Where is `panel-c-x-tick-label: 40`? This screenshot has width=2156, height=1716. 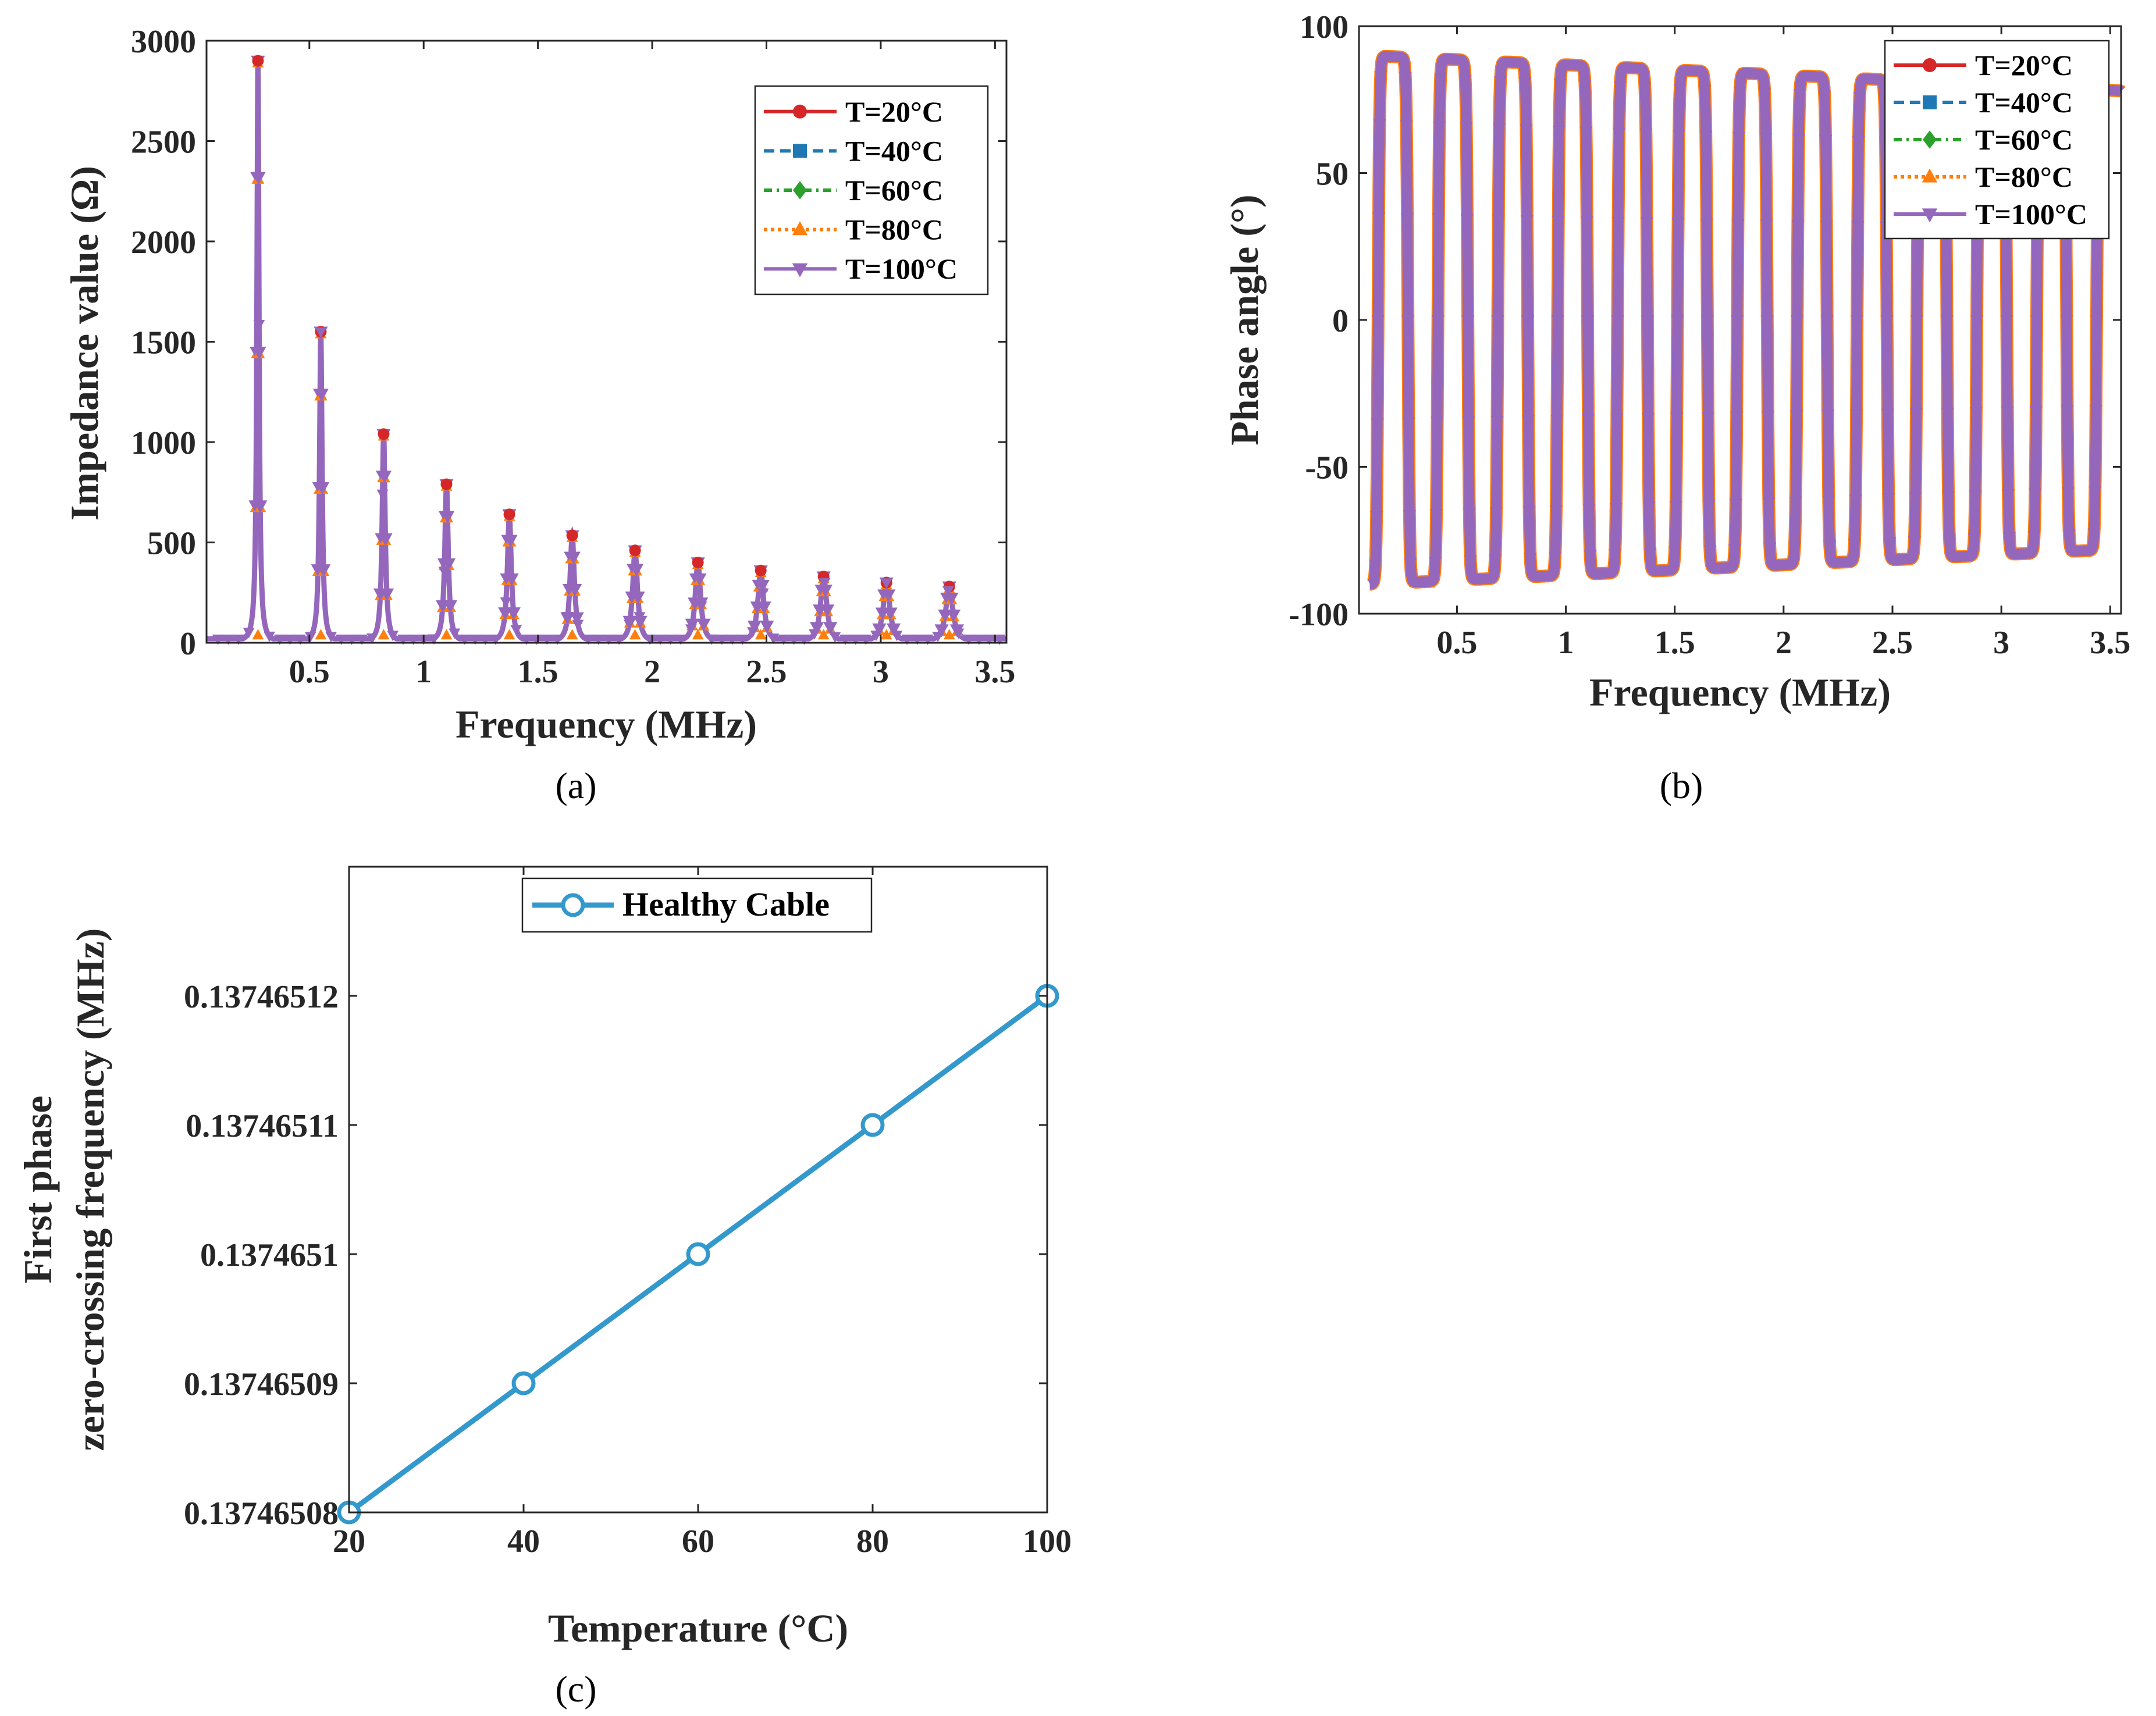 panel-c-x-tick-label: 40 is located at coordinates (523, 1541).